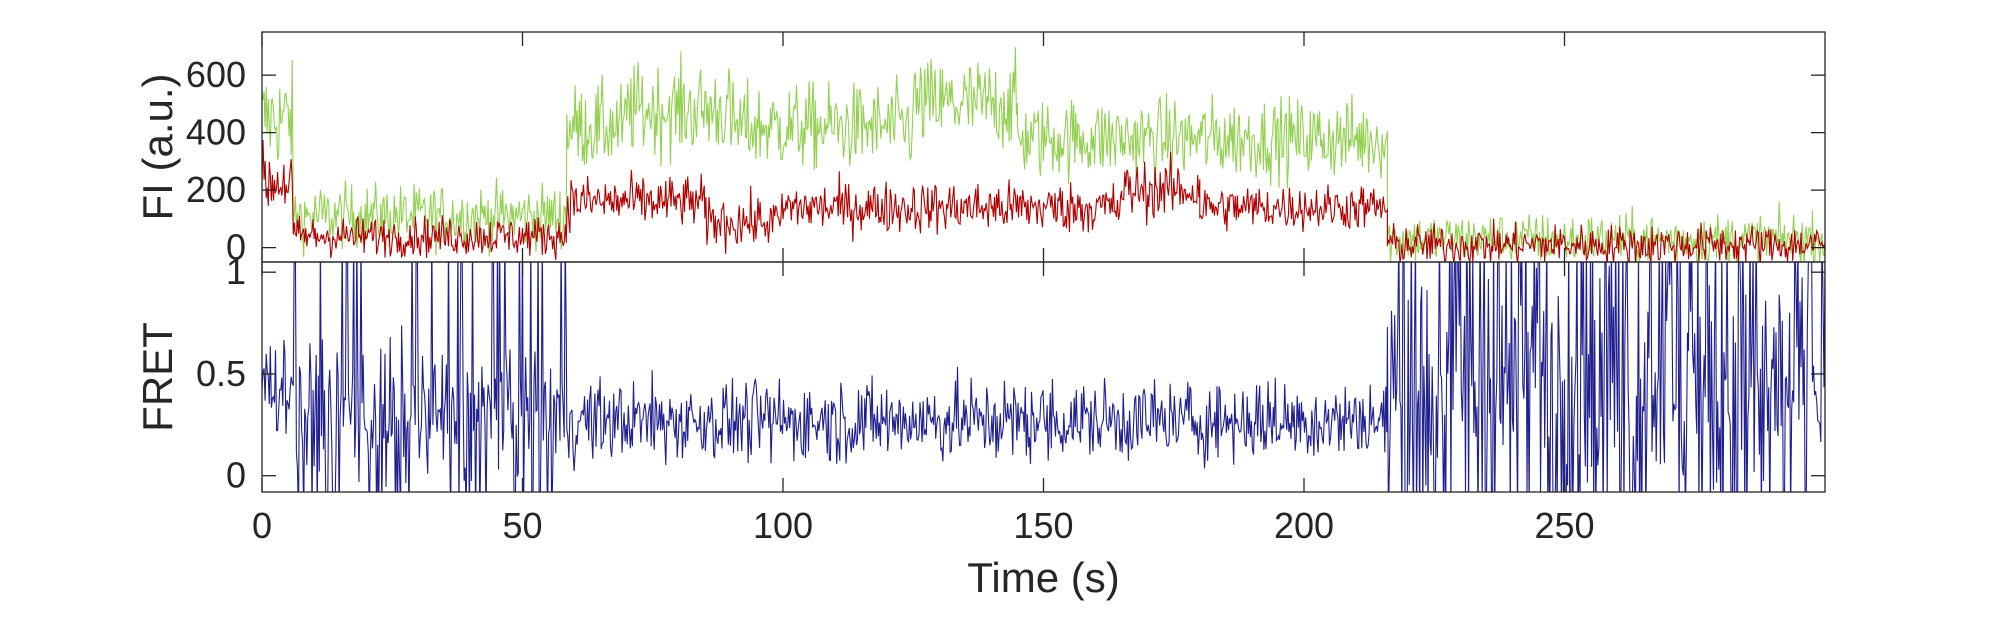 The width and height of the screenshot is (2005, 625). I want to click on y-axis-title: FRET, so click(157, 377).